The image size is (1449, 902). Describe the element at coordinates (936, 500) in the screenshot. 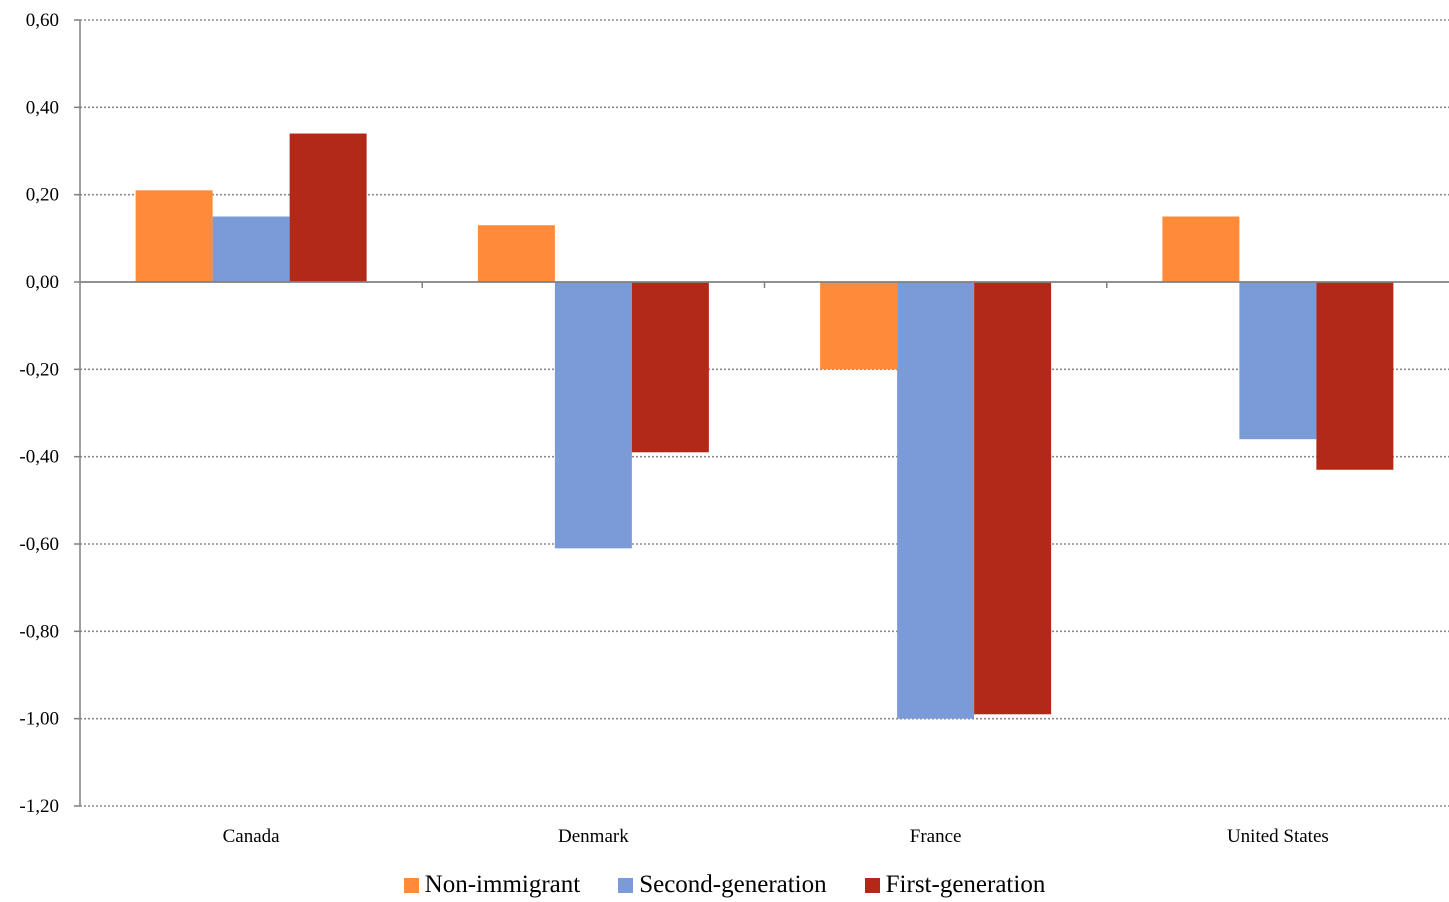

I see `bar-second-generation-france` at that location.